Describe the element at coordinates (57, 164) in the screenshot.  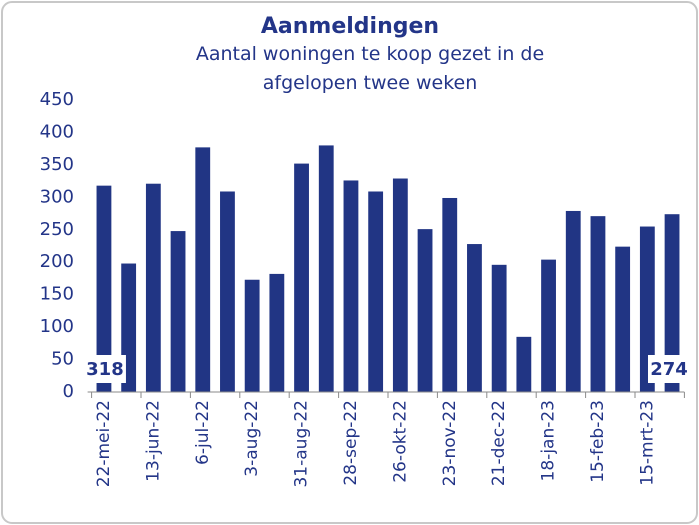
I see `y-tick-label: 350` at that location.